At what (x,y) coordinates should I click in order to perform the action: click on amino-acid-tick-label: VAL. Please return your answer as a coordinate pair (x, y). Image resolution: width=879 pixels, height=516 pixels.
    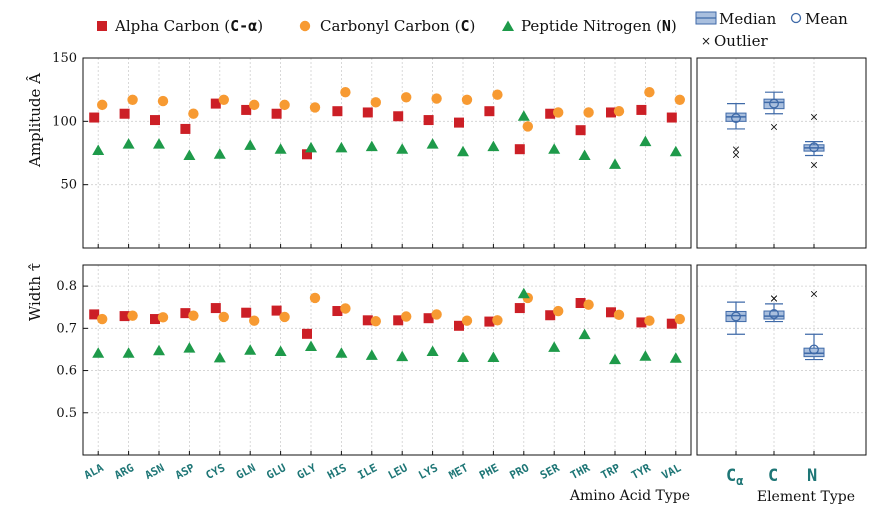
    Looking at the image, I should click on (672, 471).